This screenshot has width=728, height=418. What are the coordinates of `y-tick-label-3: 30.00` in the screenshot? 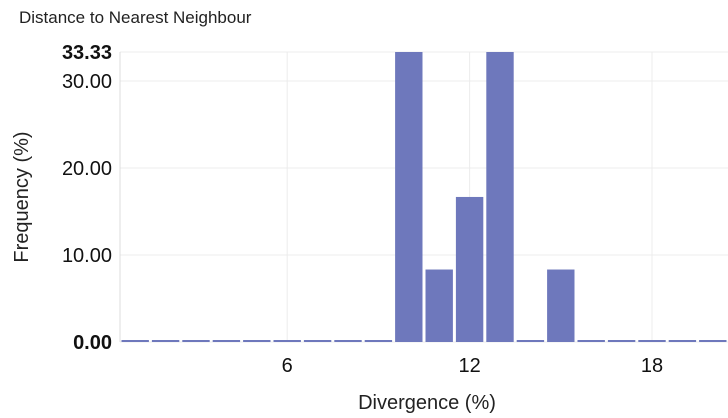 It's located at (87, 82).